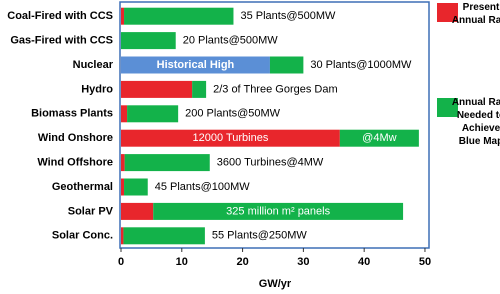  I want to click on legend-label: Present Annual Rate, so click(475, 14).